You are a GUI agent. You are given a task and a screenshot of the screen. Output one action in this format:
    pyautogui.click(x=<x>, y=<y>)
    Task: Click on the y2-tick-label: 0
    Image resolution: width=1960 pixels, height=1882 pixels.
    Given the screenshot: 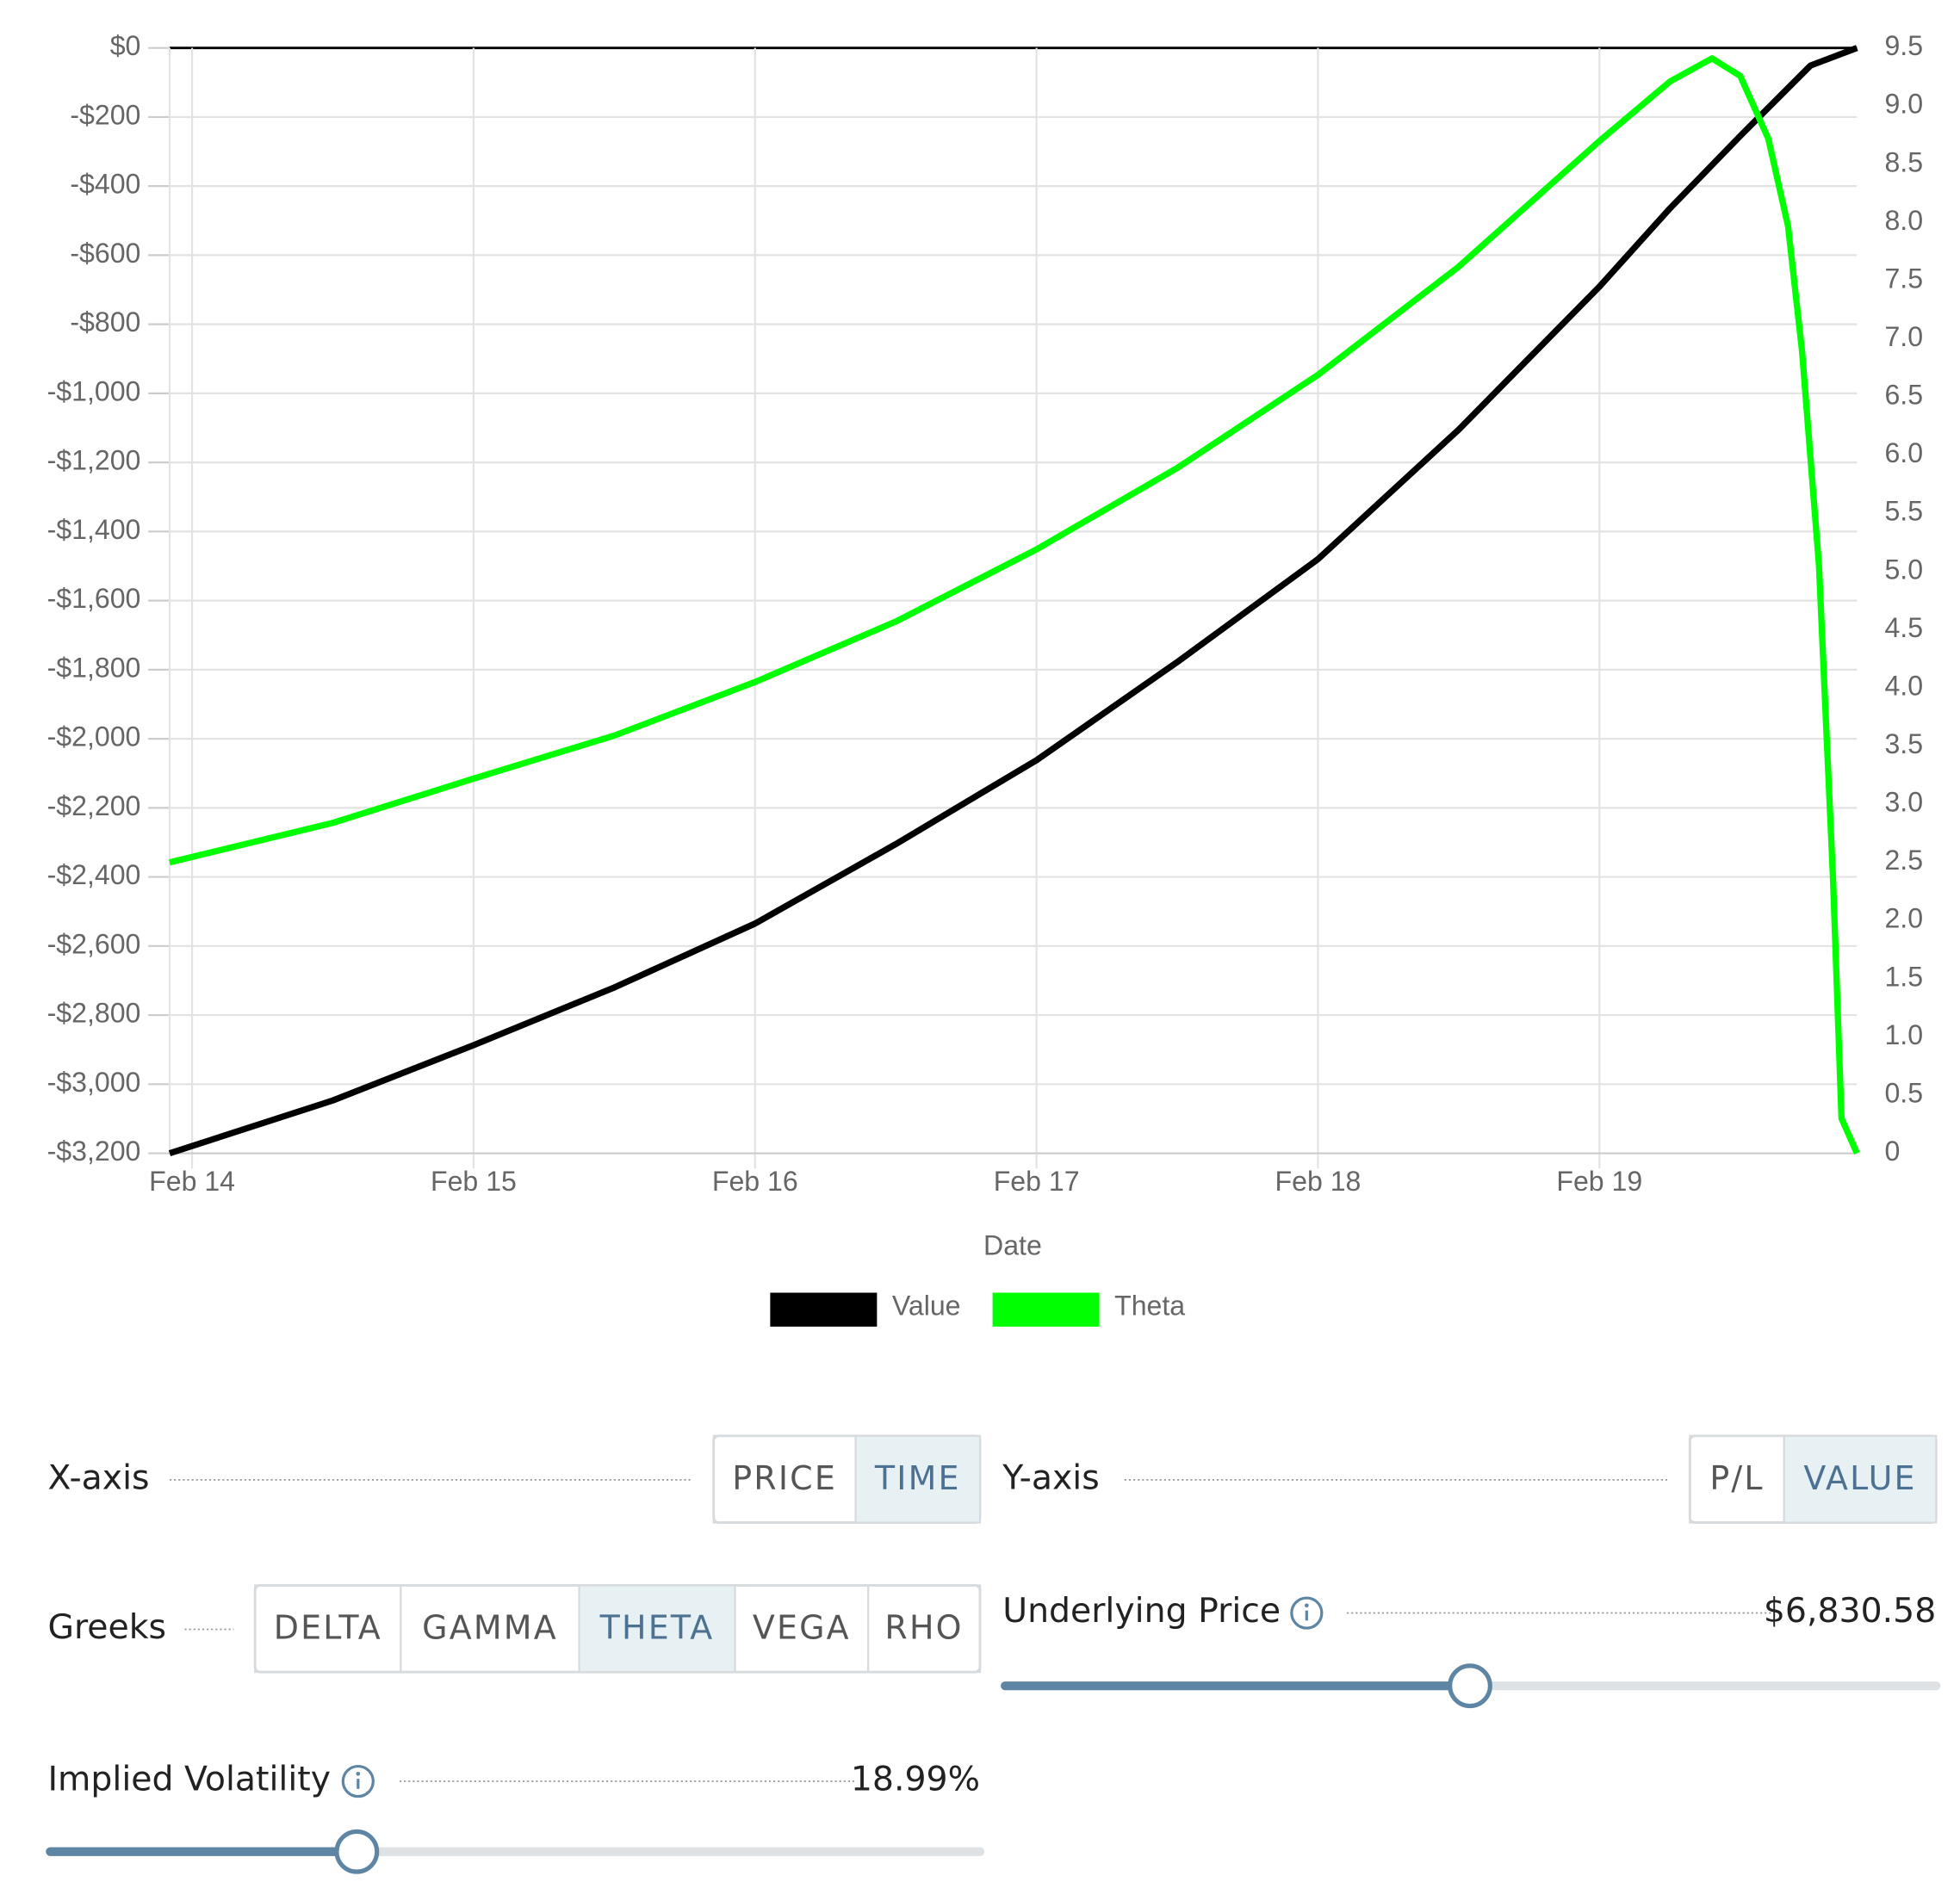 What is the action you would take?
    pyautogui.click(x=1892, y=1151)
    